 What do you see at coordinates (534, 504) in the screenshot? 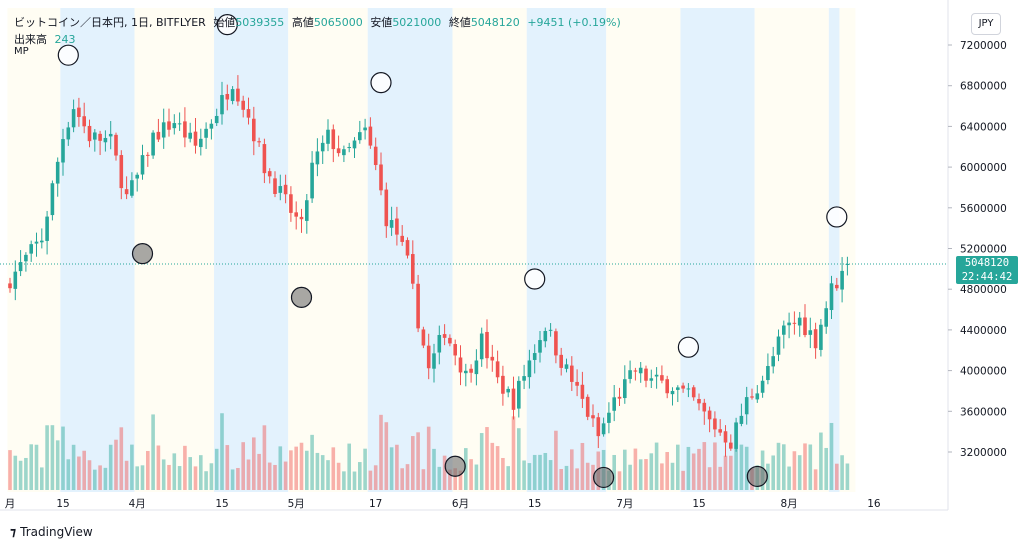
I see `time-tick-label: 15` at bounding box center [534, 504].